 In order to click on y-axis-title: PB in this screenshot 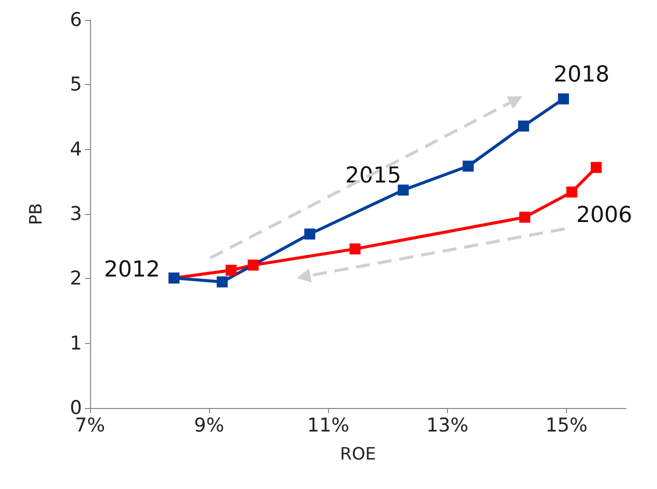, I will do `click(36, 214)`.